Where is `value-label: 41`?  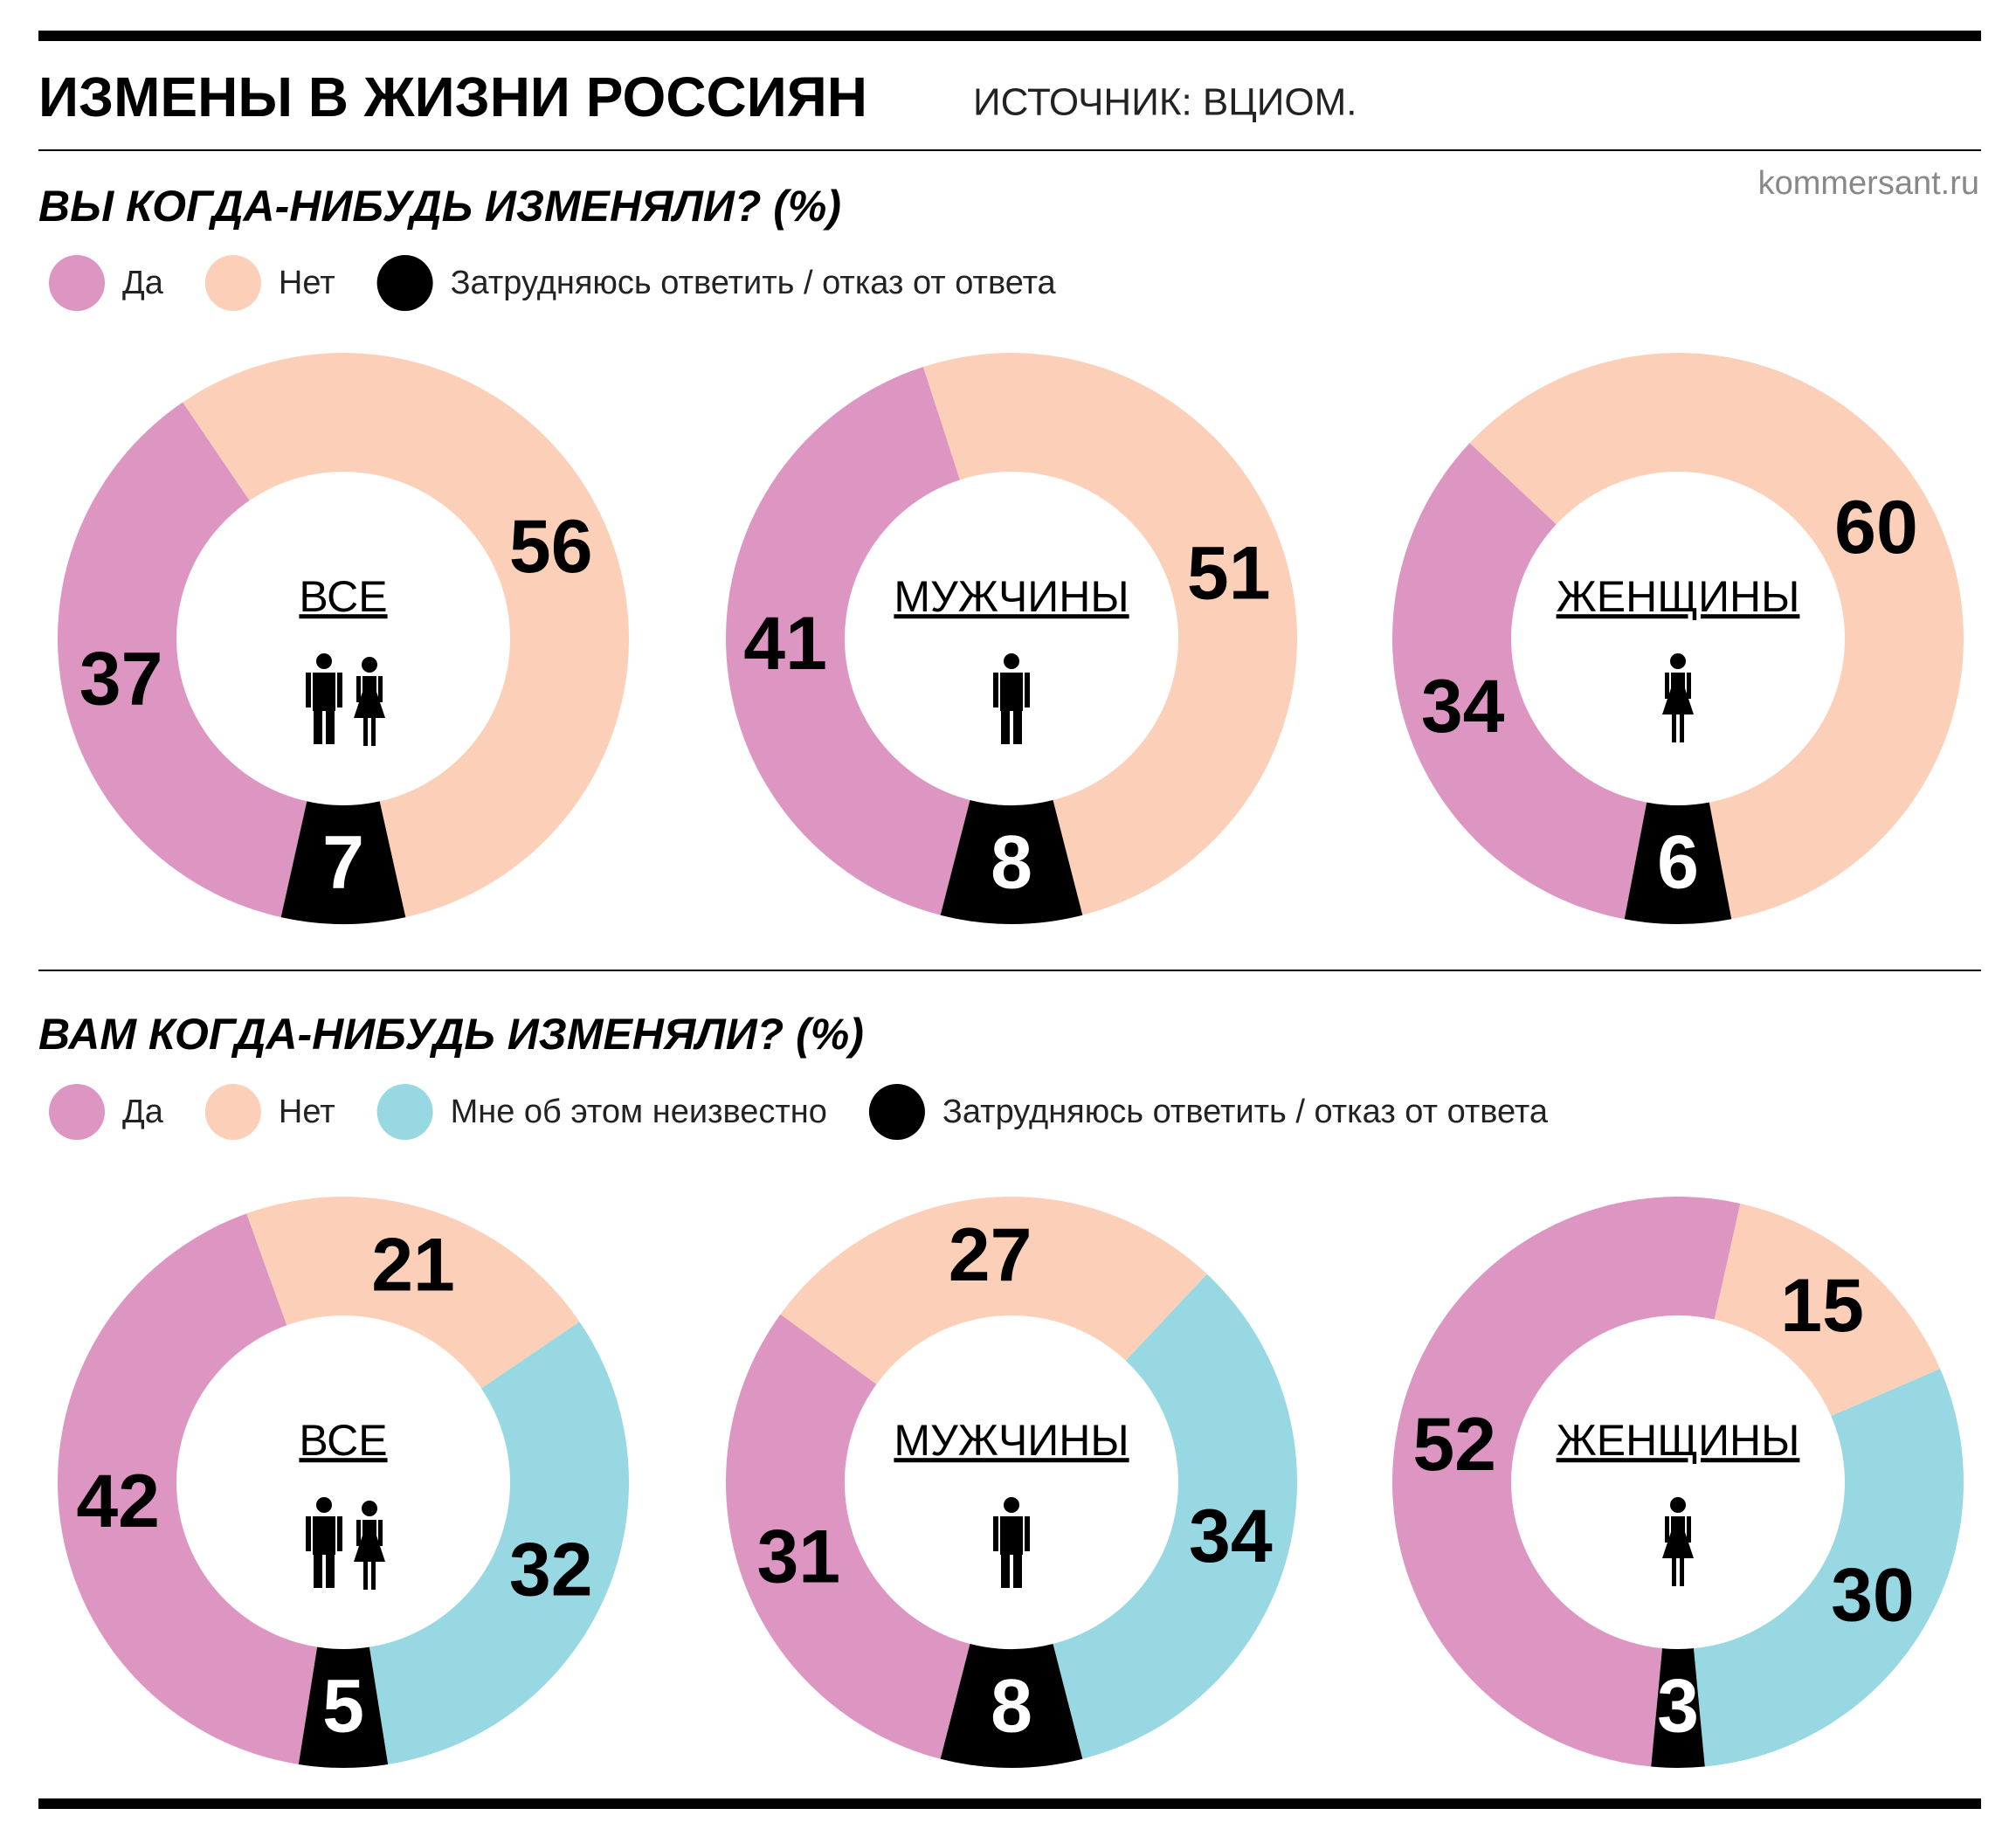 value-label: 41 is located at coordinates (785, 644).